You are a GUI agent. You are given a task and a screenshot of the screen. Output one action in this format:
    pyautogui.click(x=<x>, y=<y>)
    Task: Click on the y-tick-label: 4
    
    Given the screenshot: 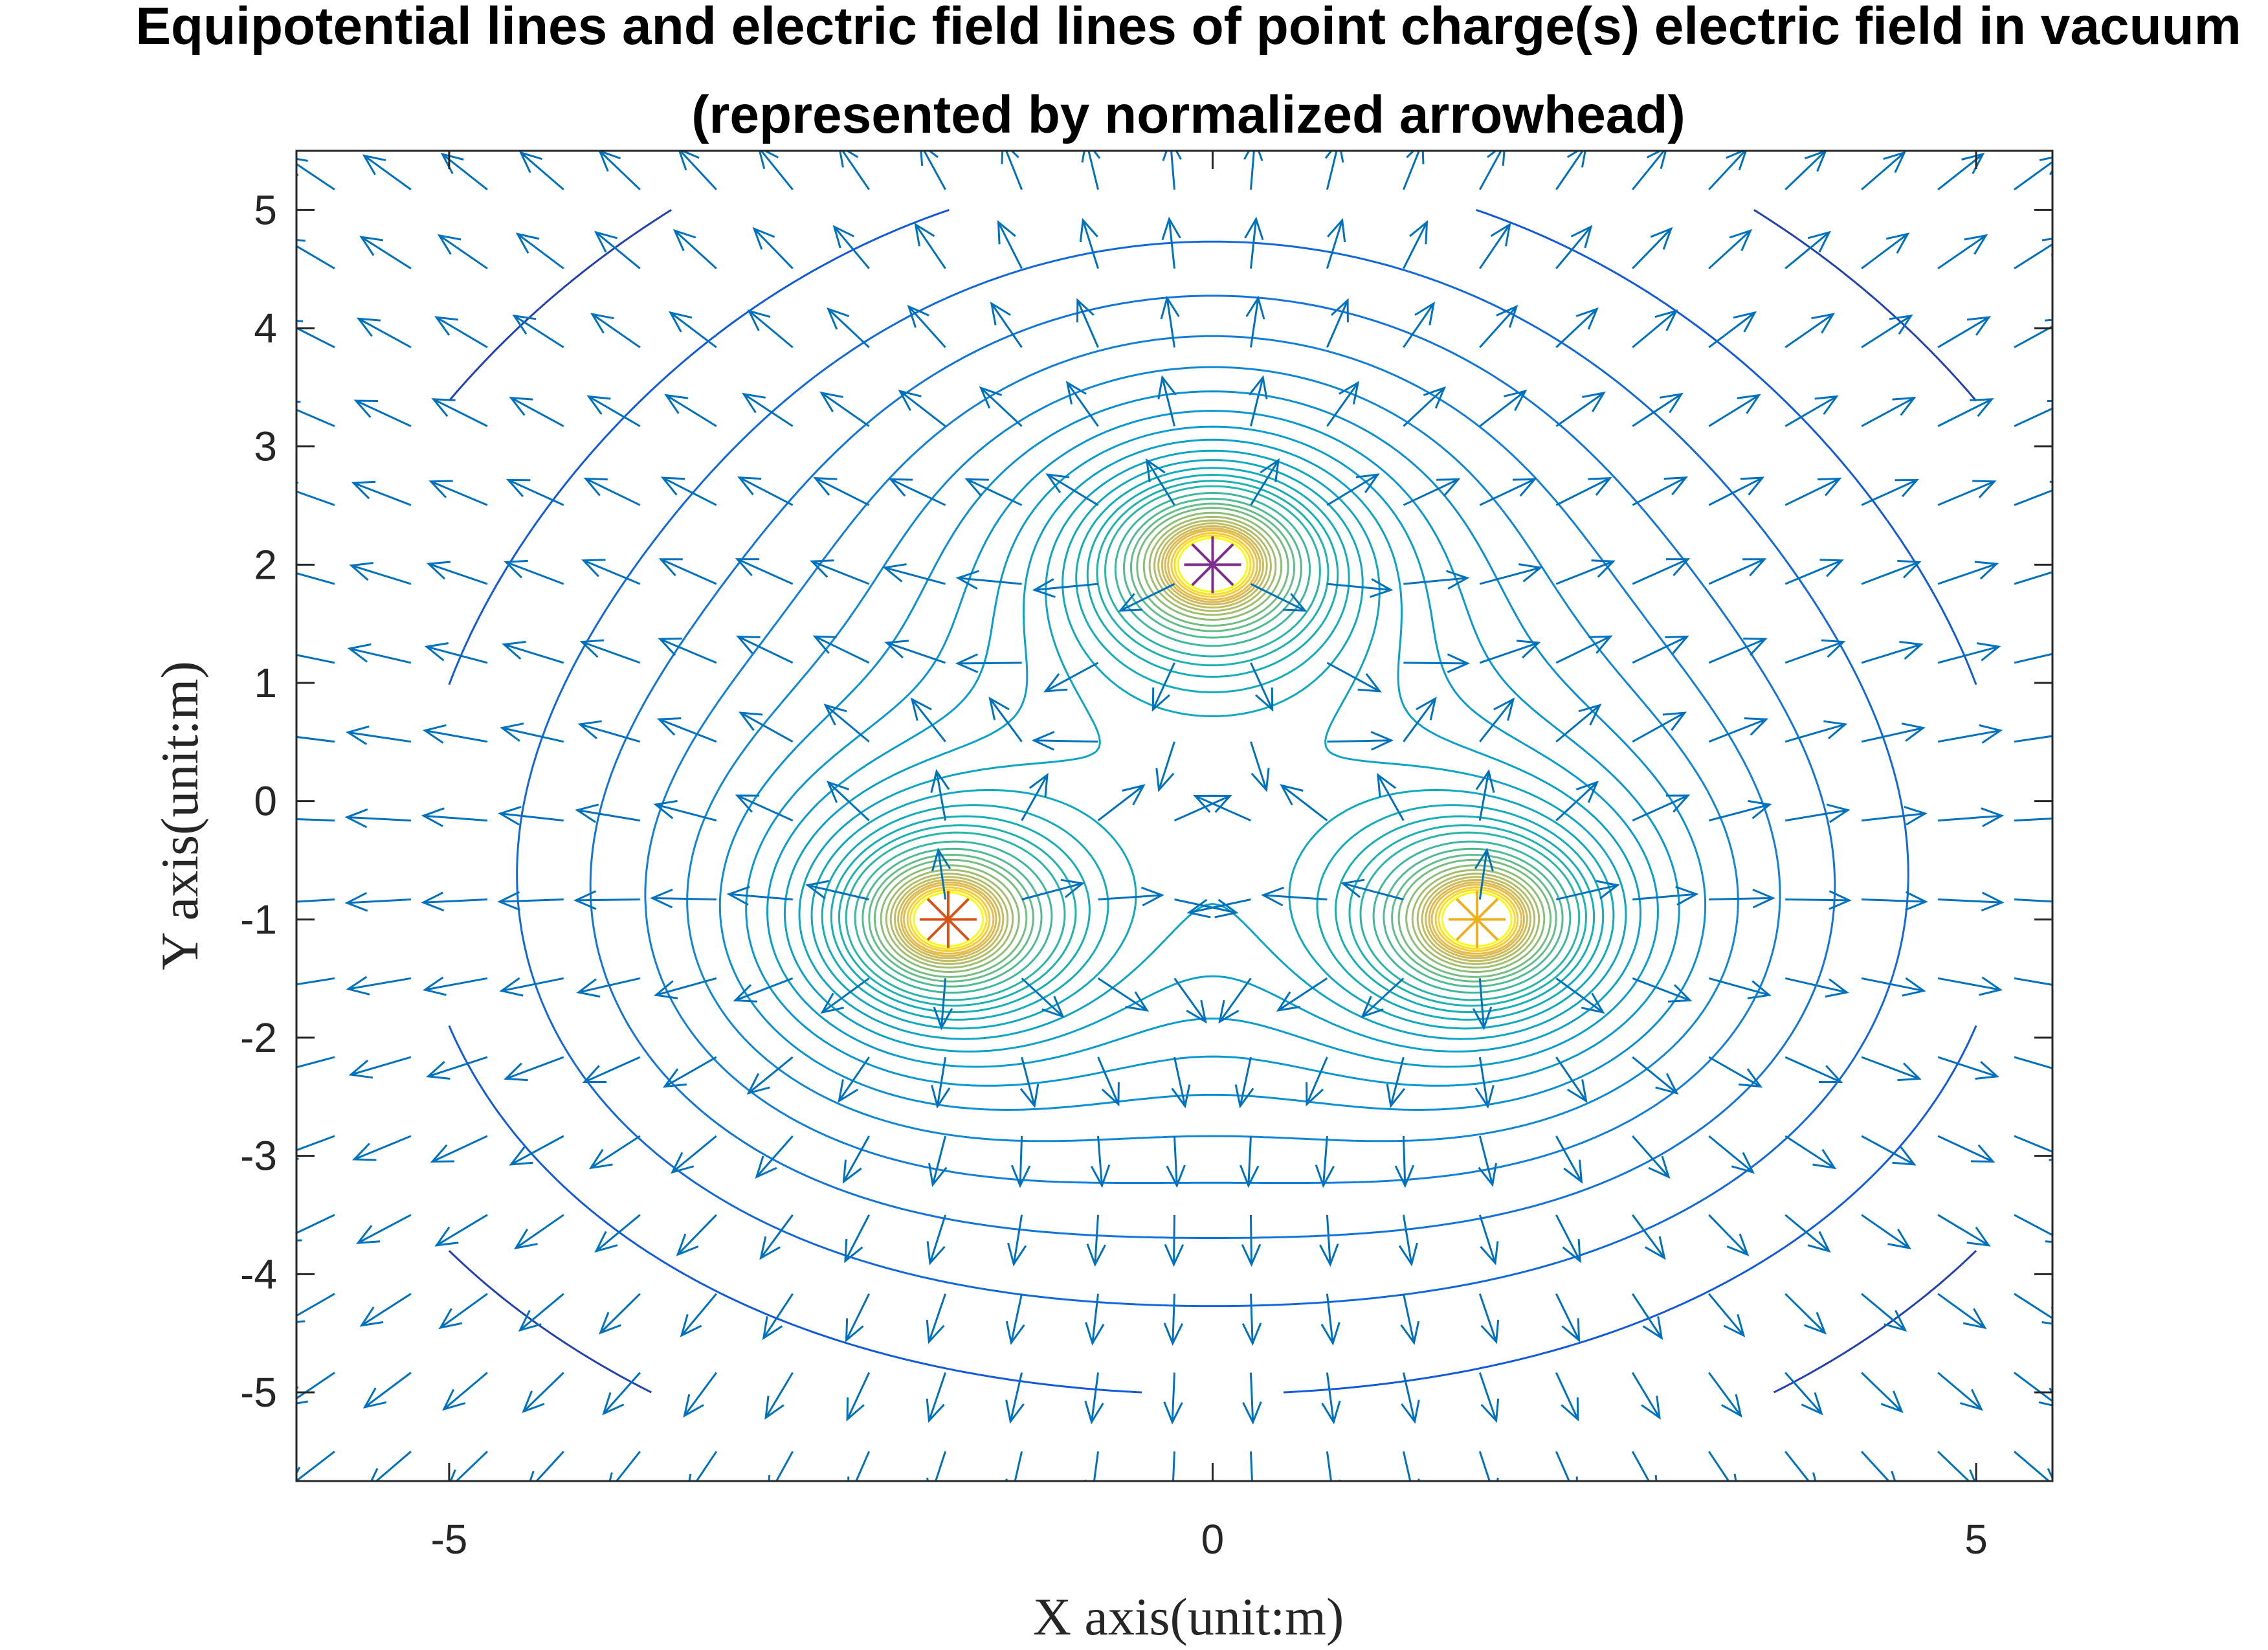 What is the action you would take?
    pyautogui.click(x=265, y=328)
    